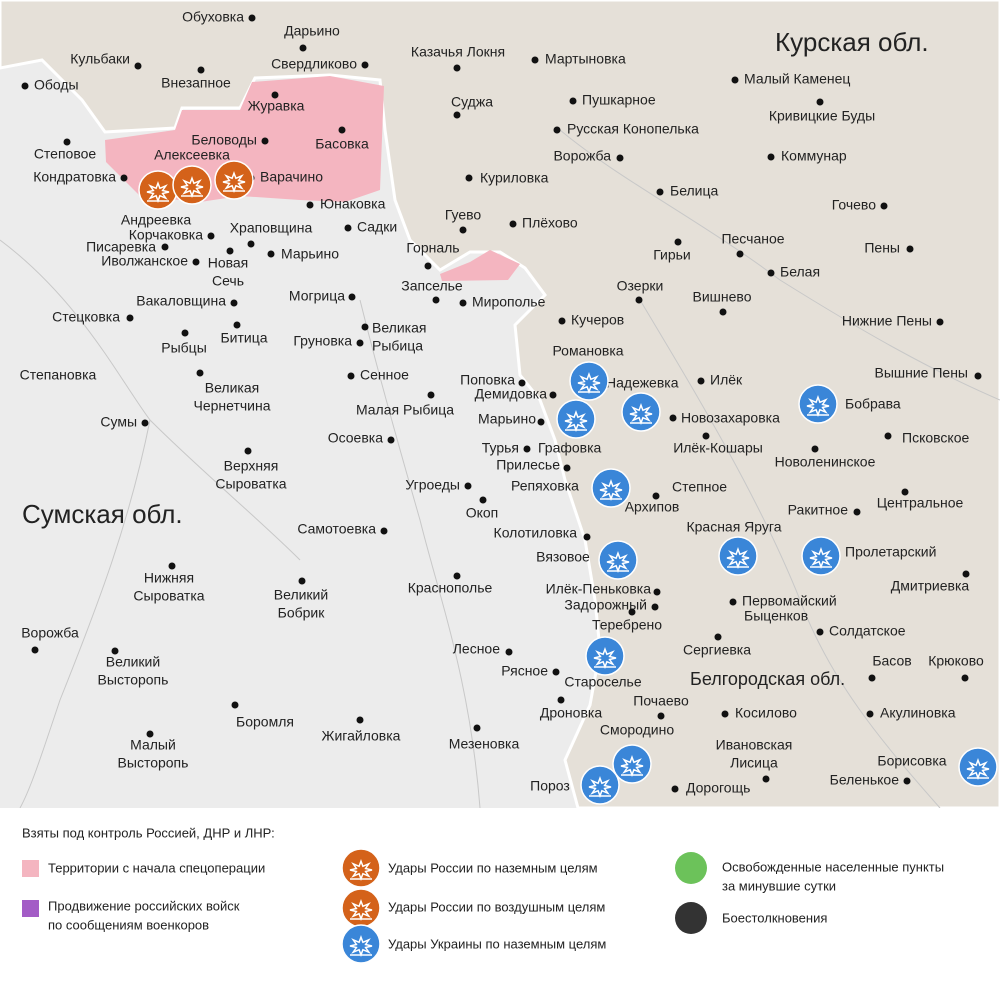 This screenshot has height=1005, width=1000. I want to click on legend-label: по сообщениям военкоров, so click(128, 924).